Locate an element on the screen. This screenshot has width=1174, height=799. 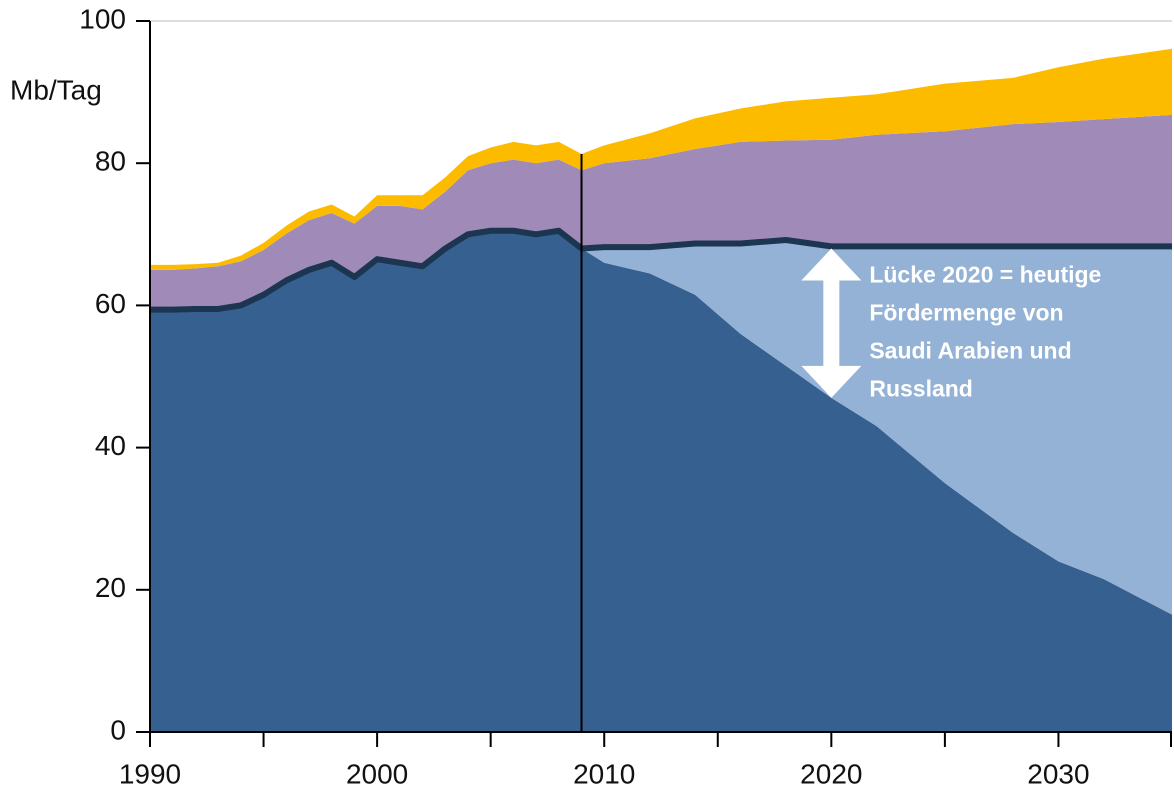
y-tick-label: 0 is located at coordinates (118, 729).